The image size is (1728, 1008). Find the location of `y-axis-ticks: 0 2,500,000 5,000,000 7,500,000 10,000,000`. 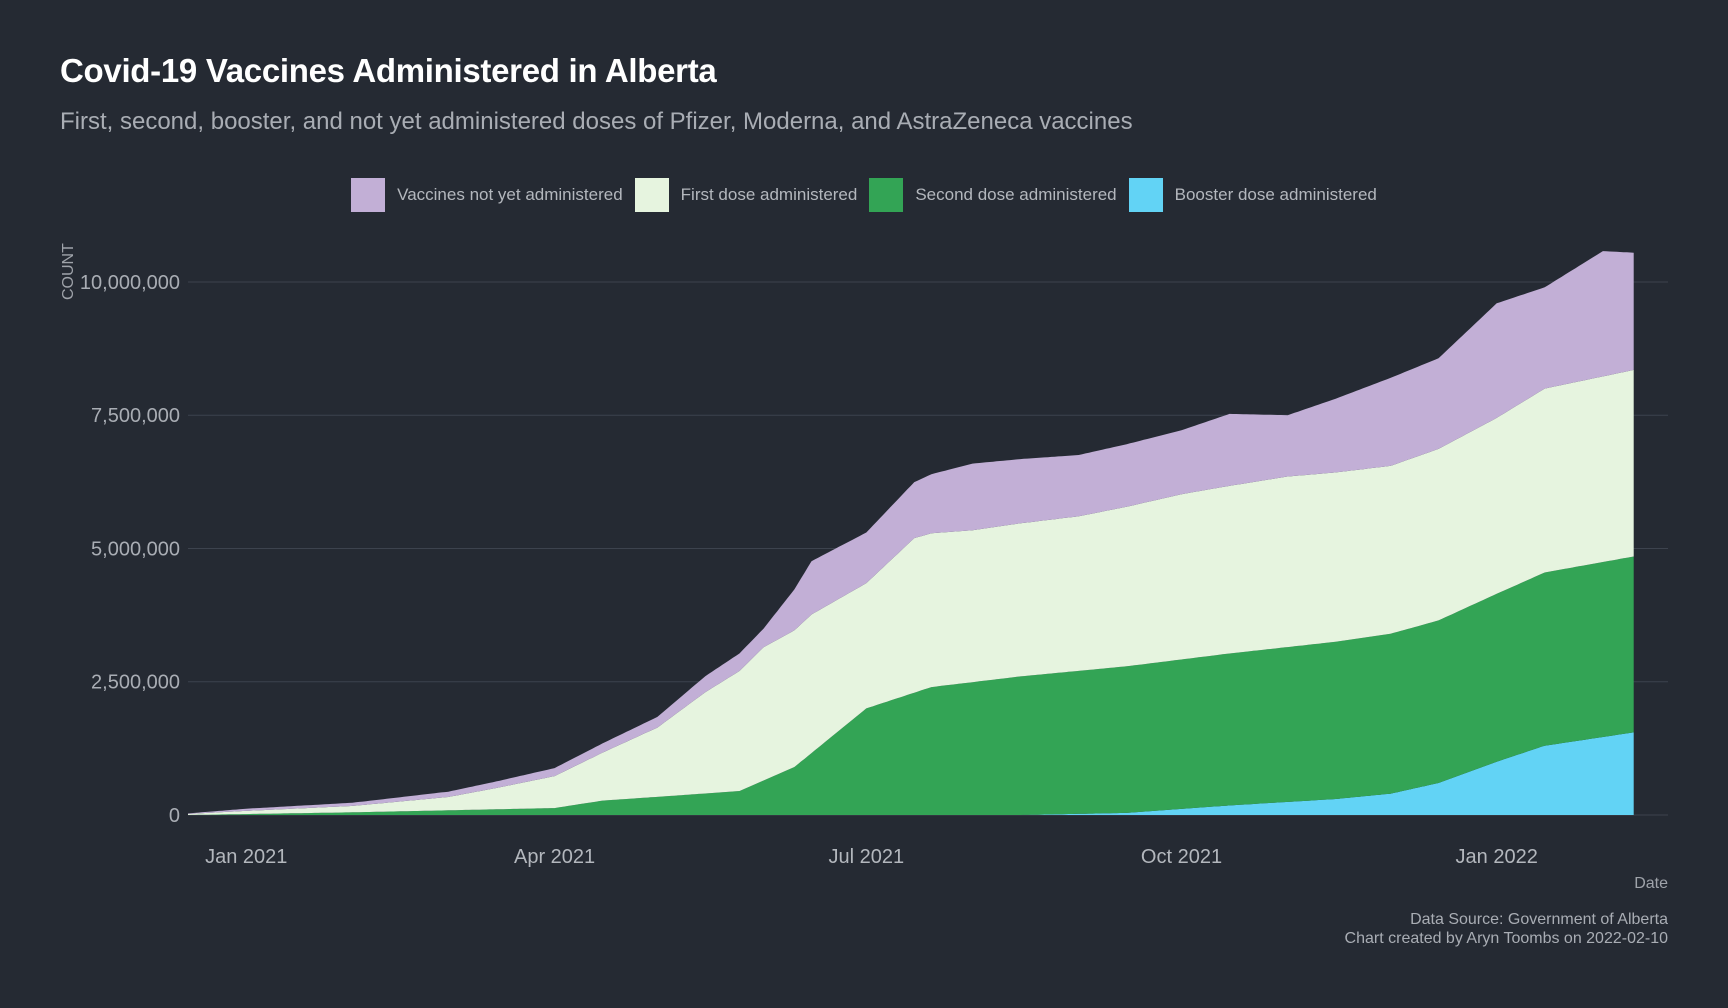

y-axis-ticks: 0 2,500,000 5,000,000 7,500,000 10,000,000 is located at coordinates (130, 549).